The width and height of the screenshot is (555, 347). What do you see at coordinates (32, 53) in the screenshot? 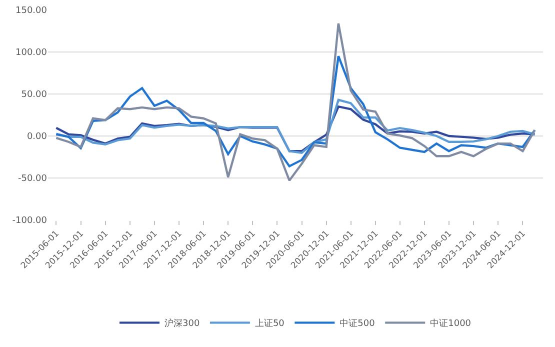
I see `y-tick-label: 100.00` at bounding box center [32, 53].